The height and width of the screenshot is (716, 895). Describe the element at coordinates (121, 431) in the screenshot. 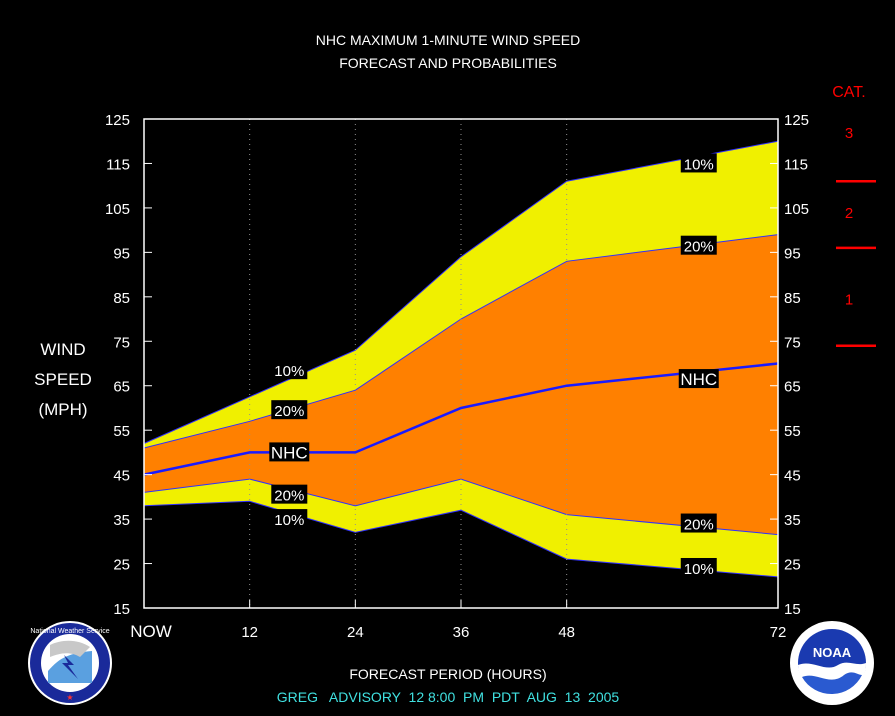

I see `y-tick-label: 55` at that location.